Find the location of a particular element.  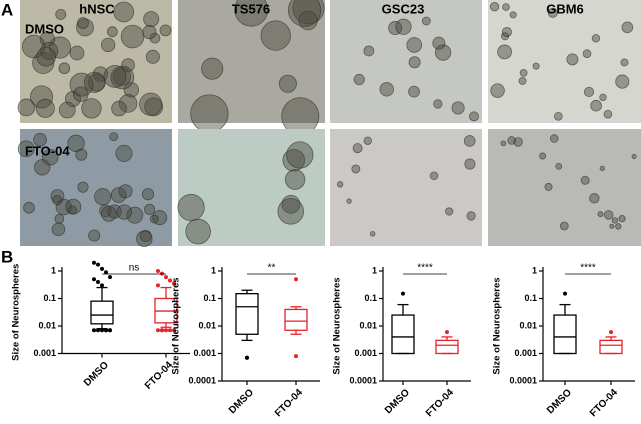

row-label: FTO-04 is located at coordinates (47, 150).